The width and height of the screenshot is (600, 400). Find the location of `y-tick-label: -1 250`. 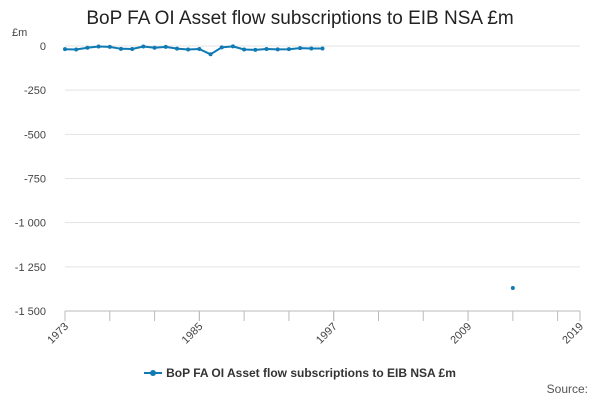

y-tick-label: -1 250 is located at coordinates (30, 268).